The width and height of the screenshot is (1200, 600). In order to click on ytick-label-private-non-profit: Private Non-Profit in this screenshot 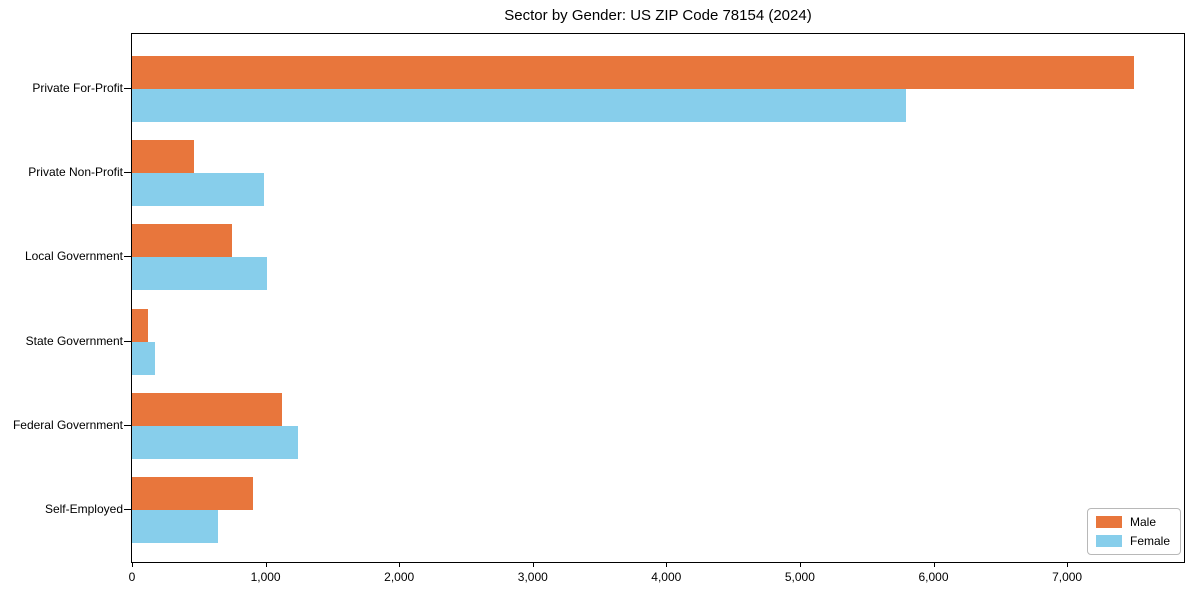, I will do `click(75, 172)`.